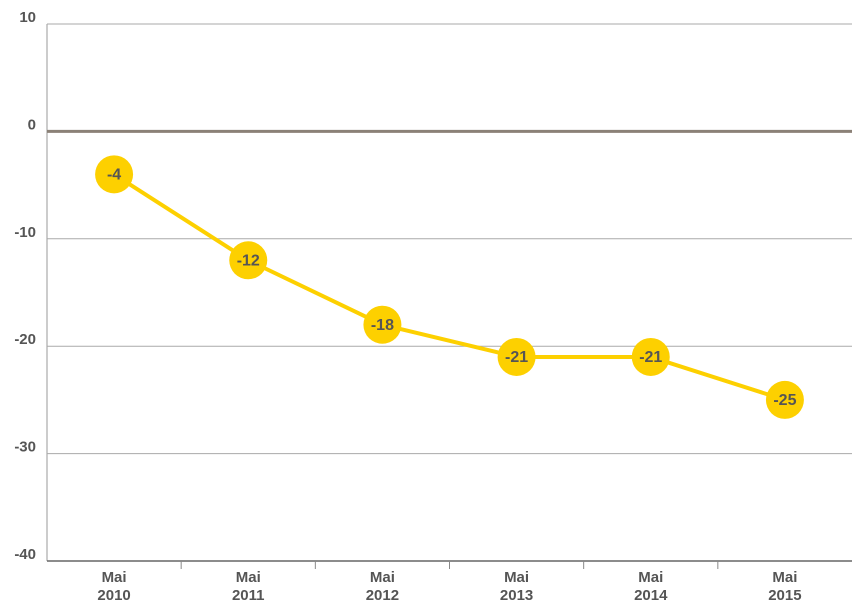 This screenshot has width=852, height=606. Describe the element at coordinates (32, 124) in the screenshot. I see `y-tick-label: 0` at that location.